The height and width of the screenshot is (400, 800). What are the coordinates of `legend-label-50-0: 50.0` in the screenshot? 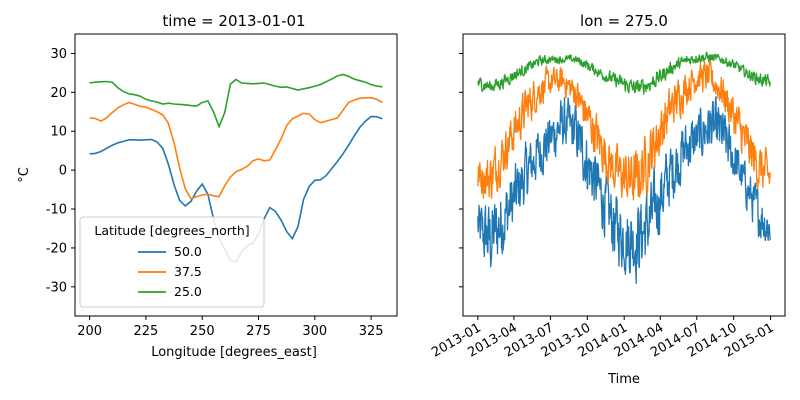 It's located at (188, 251).